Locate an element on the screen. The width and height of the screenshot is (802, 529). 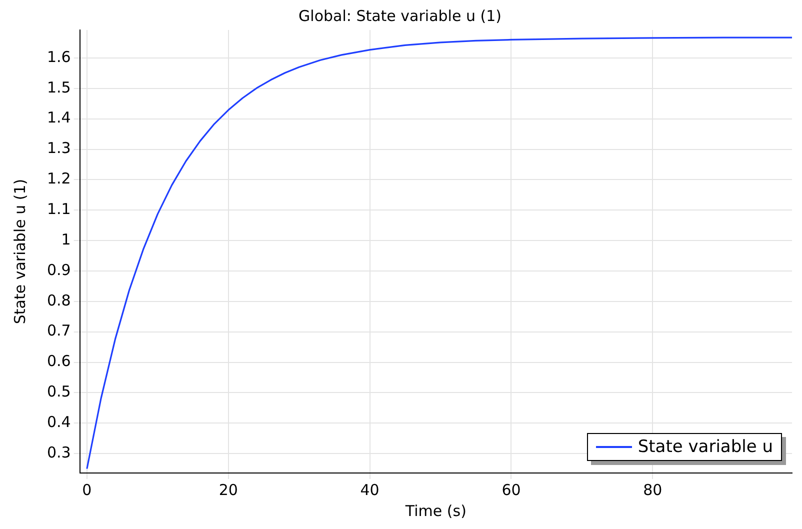
y-tick-label: 0.3 is located at coordinates (58, 452).